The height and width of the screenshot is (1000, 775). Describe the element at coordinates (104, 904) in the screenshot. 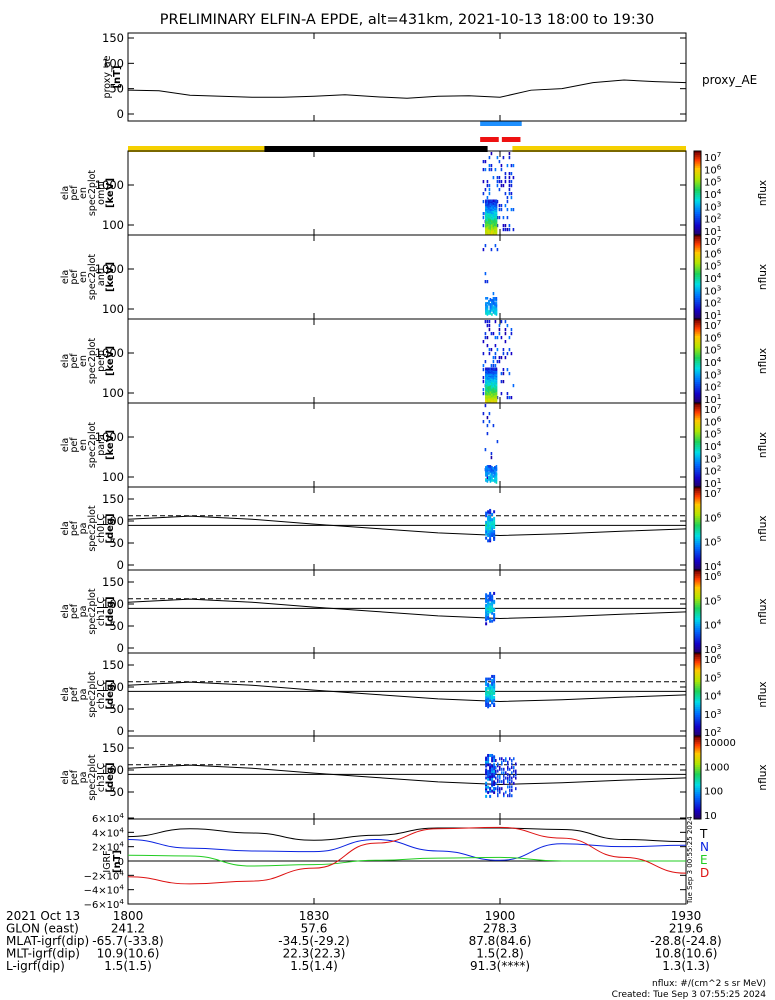

I see `ytick-label: −6×104` at that location.